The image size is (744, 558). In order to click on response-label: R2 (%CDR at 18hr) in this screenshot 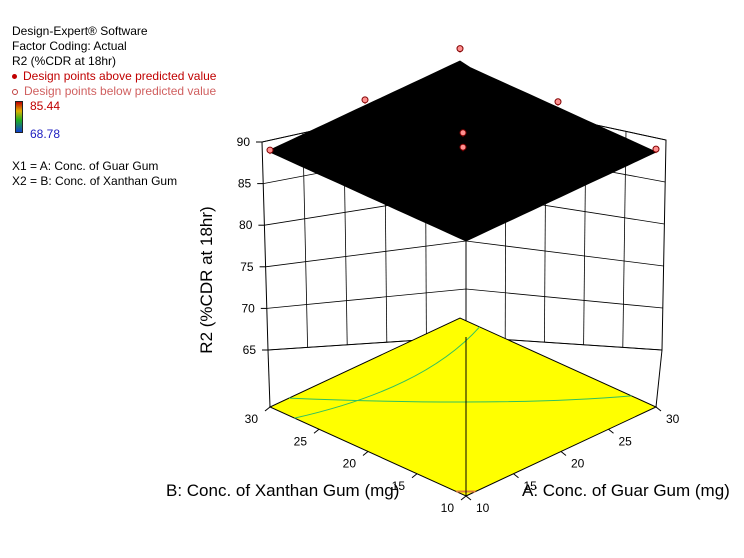, I will do `click(64, 61)`.